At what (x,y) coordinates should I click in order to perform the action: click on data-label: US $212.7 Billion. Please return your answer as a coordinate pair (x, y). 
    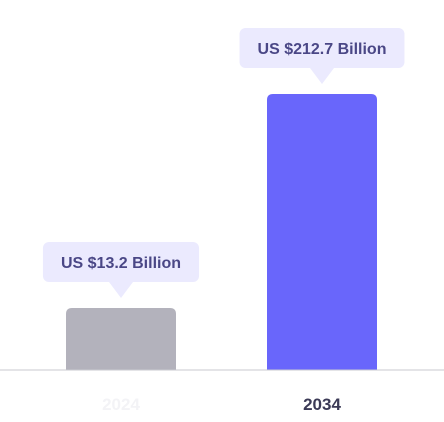
    Looking at the image, I should click on (322, 49).